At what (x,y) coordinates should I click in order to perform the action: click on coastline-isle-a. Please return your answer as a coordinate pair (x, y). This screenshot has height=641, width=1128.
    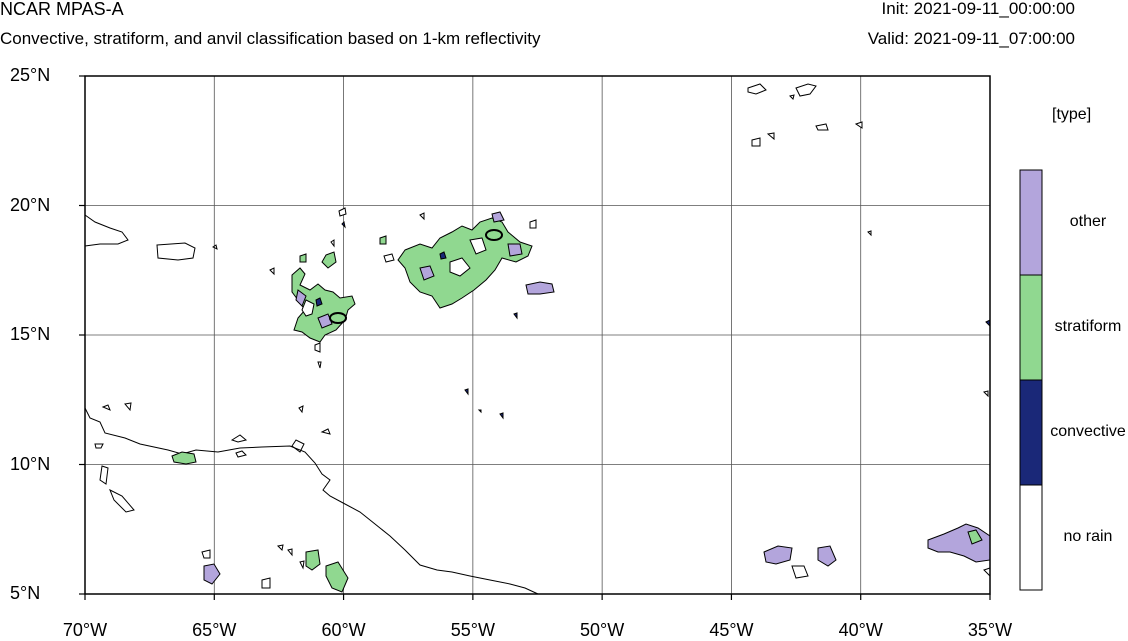
    Looking at the image, I should click on (215, 247).